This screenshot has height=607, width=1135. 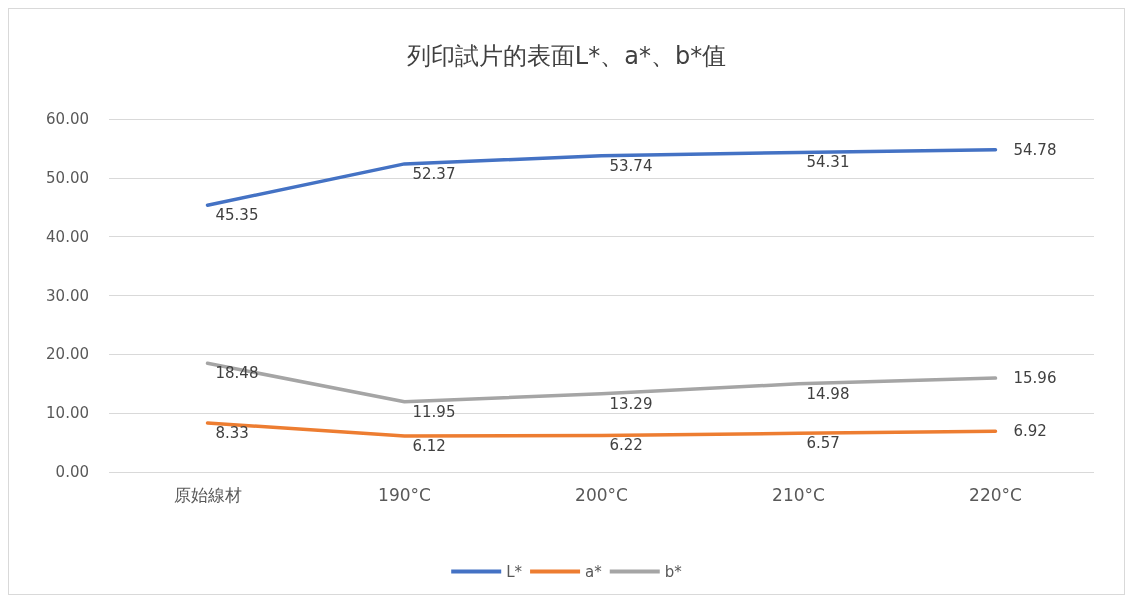 I want to click on data-label: 6.92, so click(x=1030, y=431).